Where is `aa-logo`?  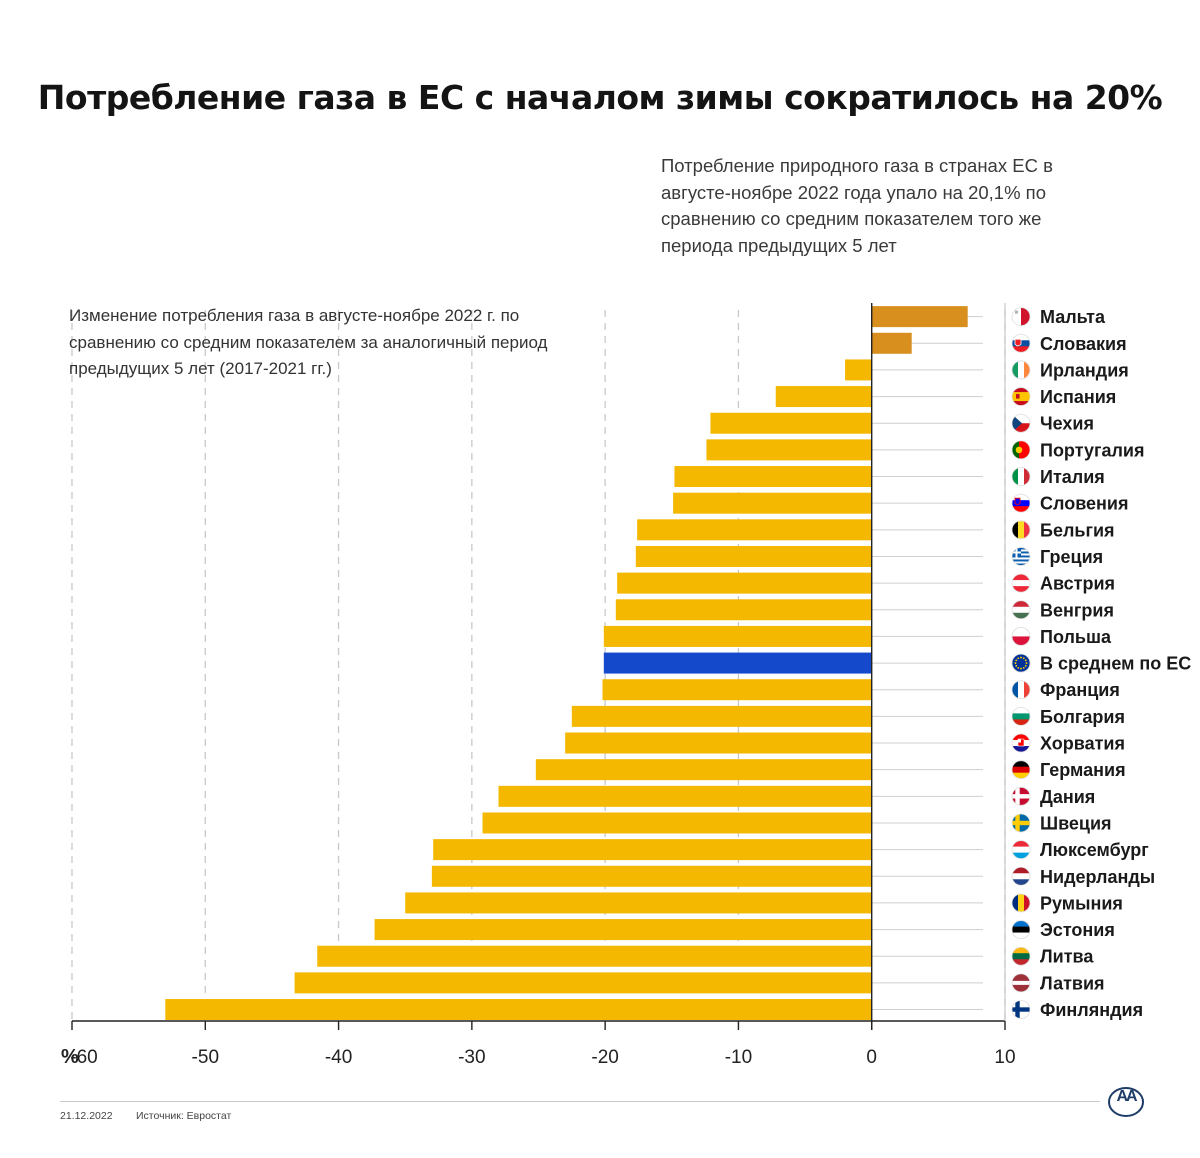
aa-logo is located at coordinates (1126, 1102).